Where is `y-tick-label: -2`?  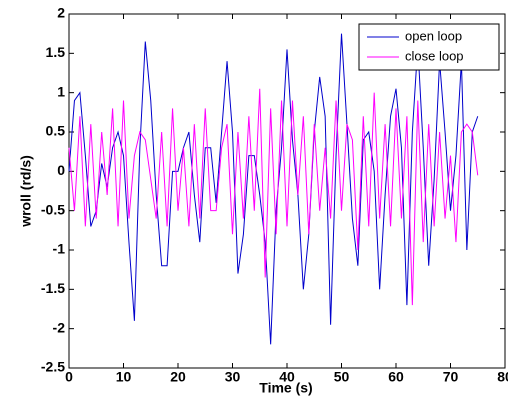
y-tick-label: -2 is located at coordinates (59, 327).